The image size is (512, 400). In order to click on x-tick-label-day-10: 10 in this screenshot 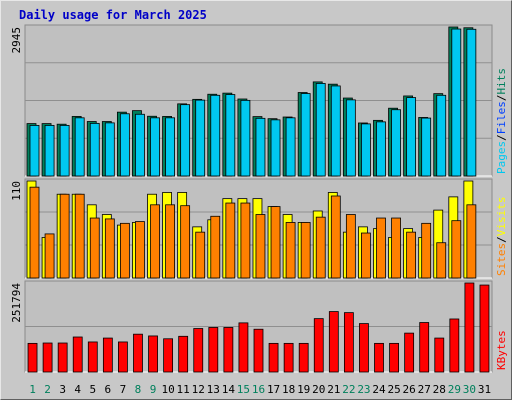, I will do `click(167, 389)`.